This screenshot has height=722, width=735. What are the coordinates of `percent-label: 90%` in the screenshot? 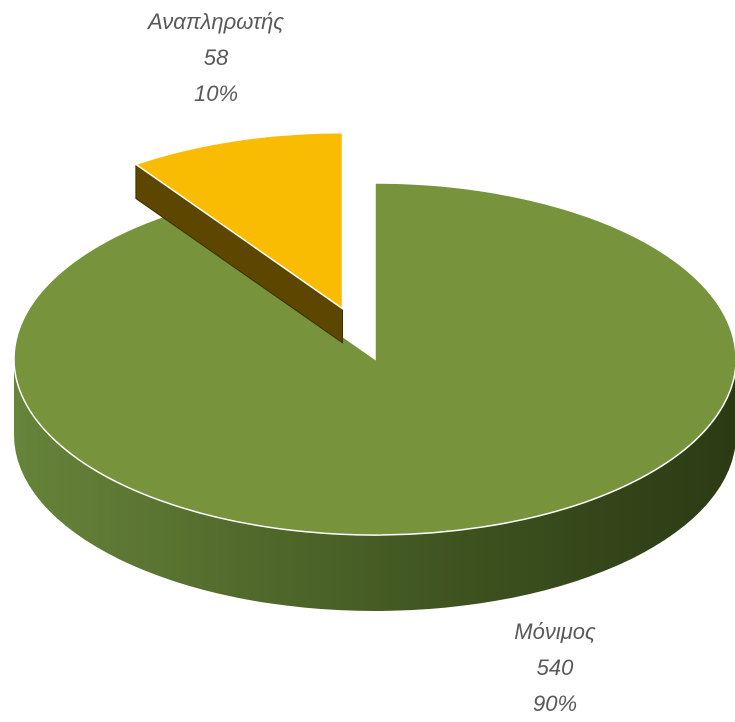 It's located at (555, 703).